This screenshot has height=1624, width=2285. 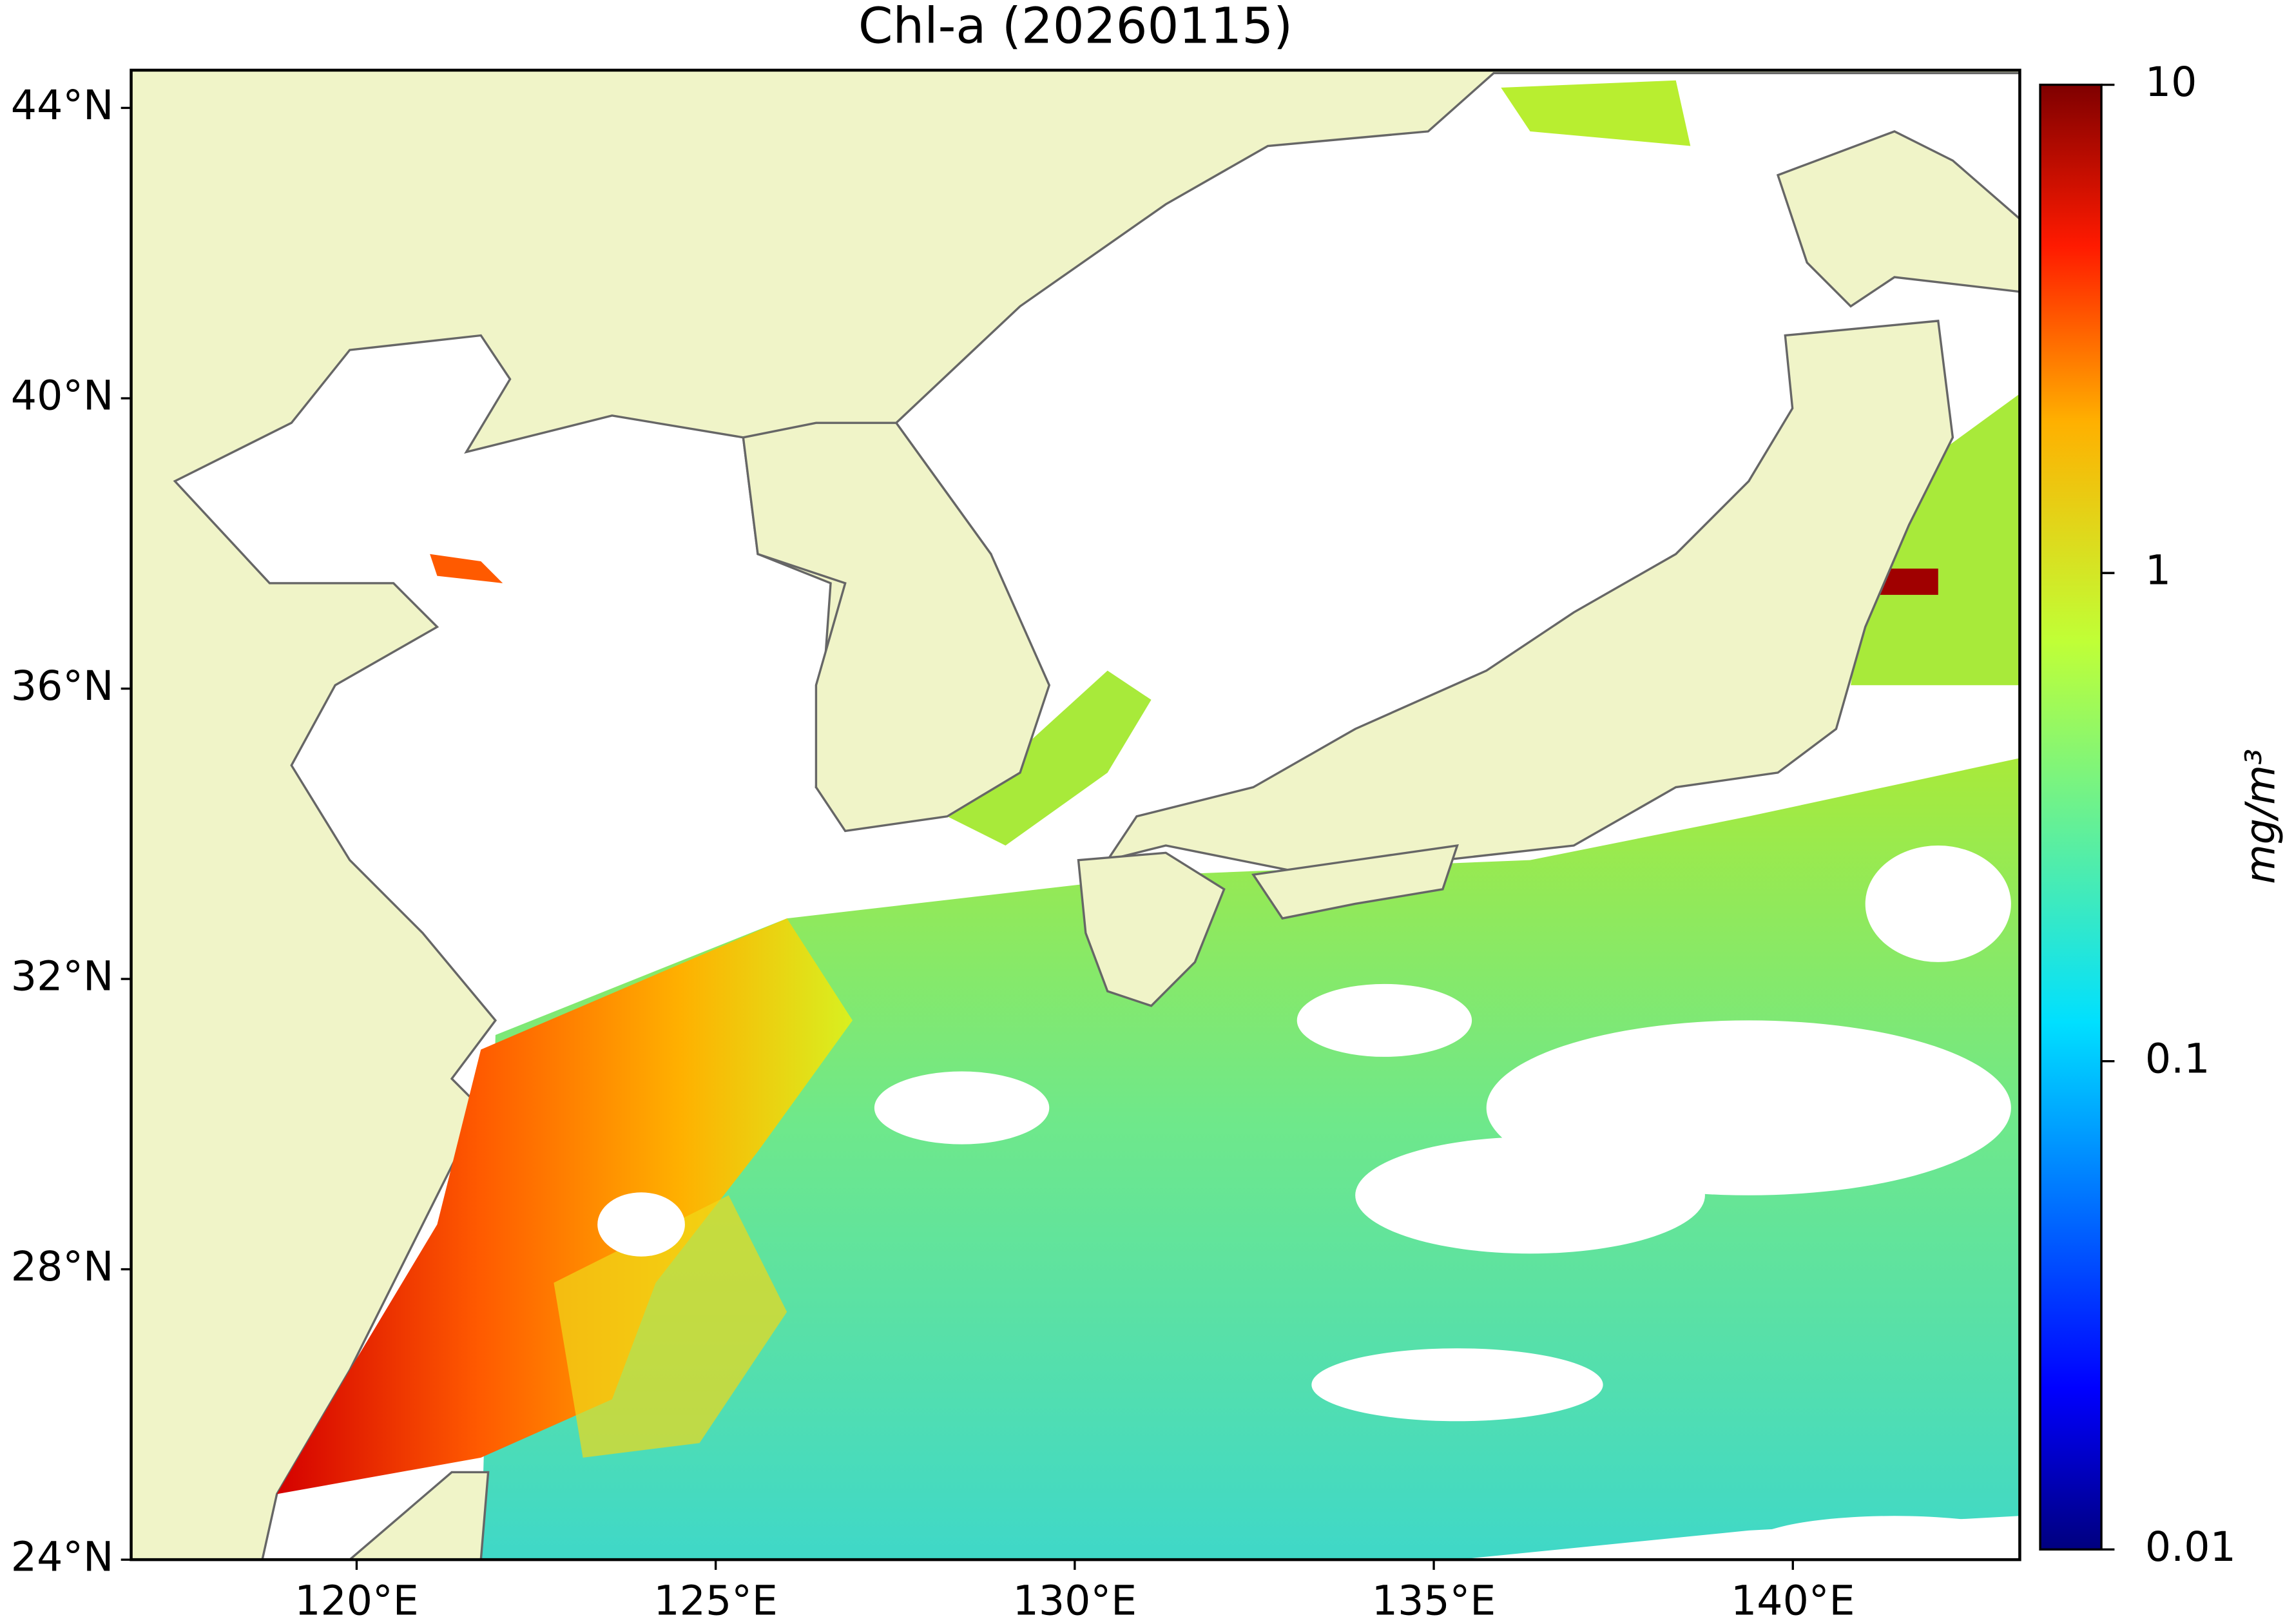 I want to click on chl-bohai, so click(x=466, y=569).